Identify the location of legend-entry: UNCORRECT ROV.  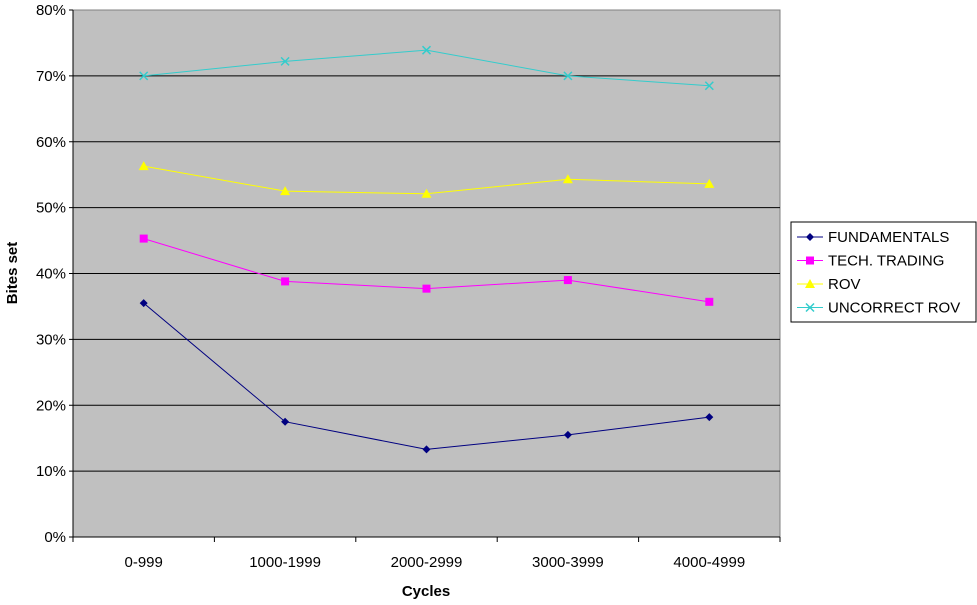
(878, 308).